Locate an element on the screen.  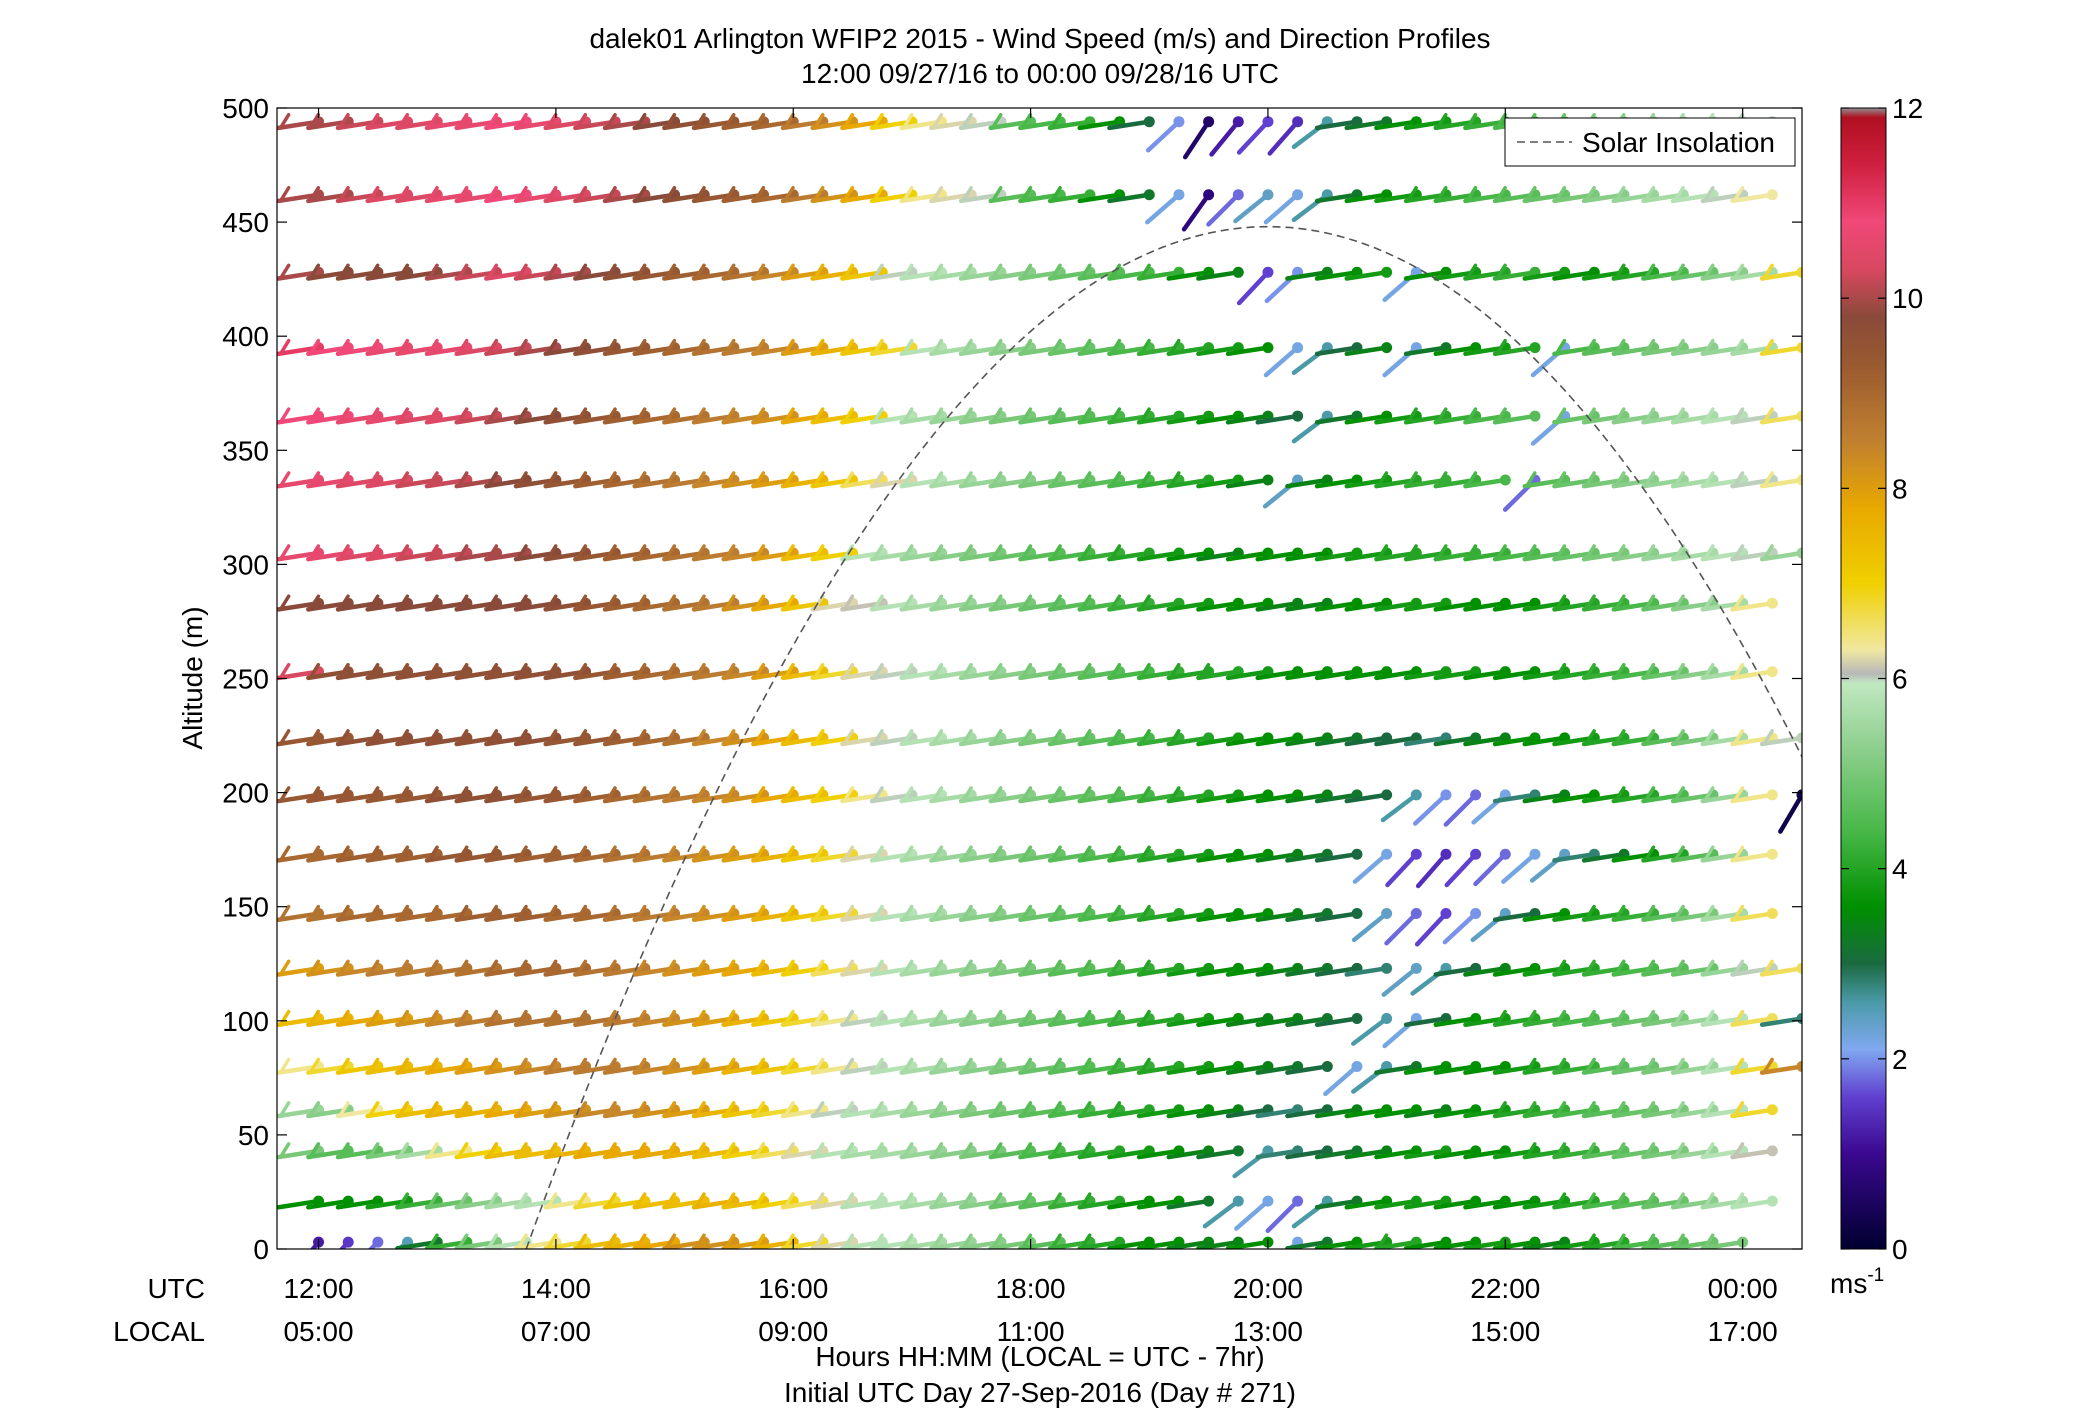
local-row-label: LOCAL is located at coordinates (159, 1331).